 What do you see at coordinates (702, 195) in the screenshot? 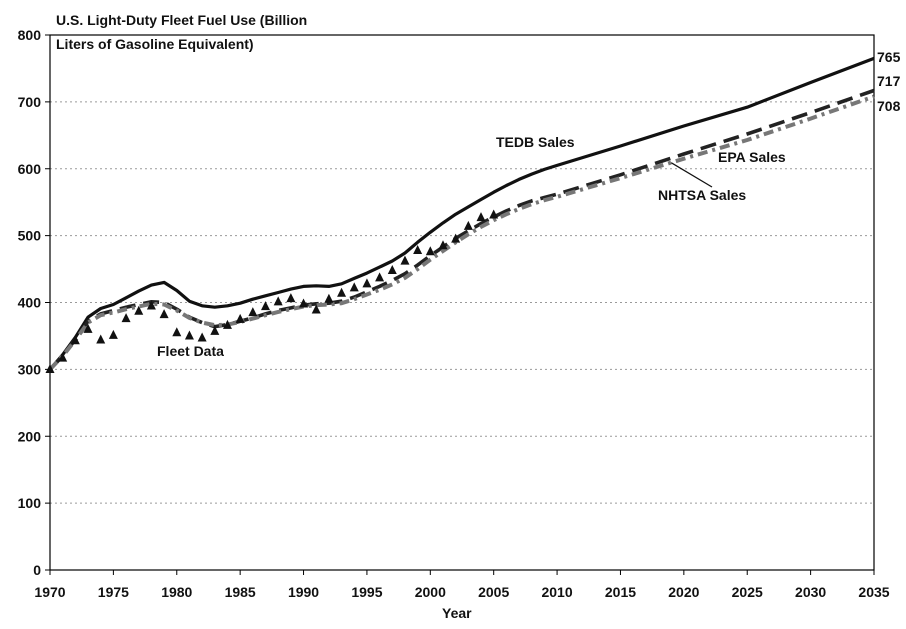
I see `nhtsa-sales-label: NHTSA Sales` at bounding box center [702, 195].